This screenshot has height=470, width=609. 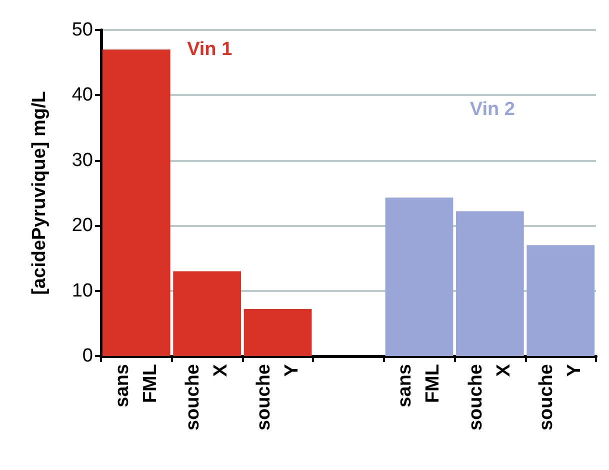 I want to click on series-label: Vin 1, so click(x=210, y=49).